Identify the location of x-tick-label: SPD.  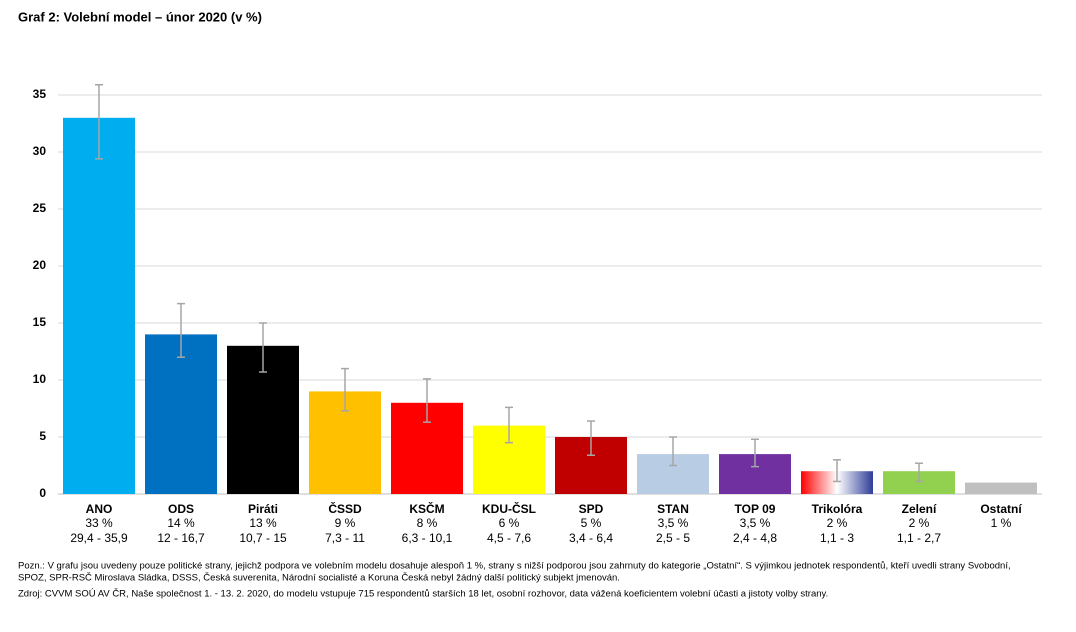
(591, 509).